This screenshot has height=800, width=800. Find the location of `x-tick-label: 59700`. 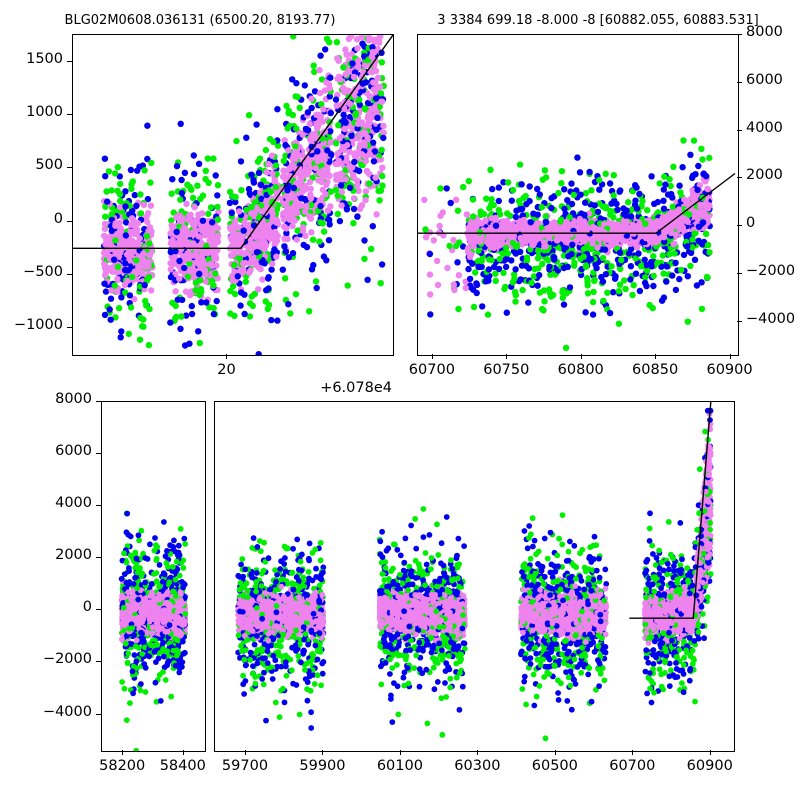

x-tick-label: 59700 is located at coordinates (245, 766).